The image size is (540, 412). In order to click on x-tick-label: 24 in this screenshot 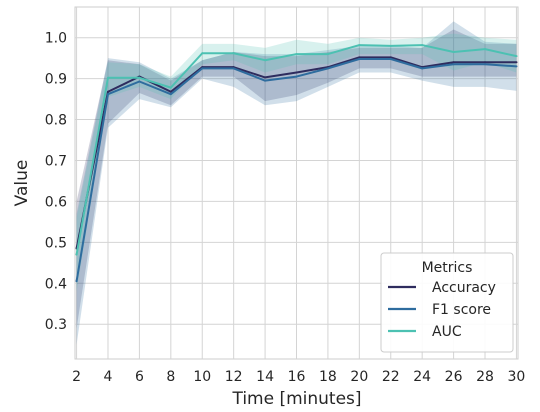, I will do `click(422, 377)`.